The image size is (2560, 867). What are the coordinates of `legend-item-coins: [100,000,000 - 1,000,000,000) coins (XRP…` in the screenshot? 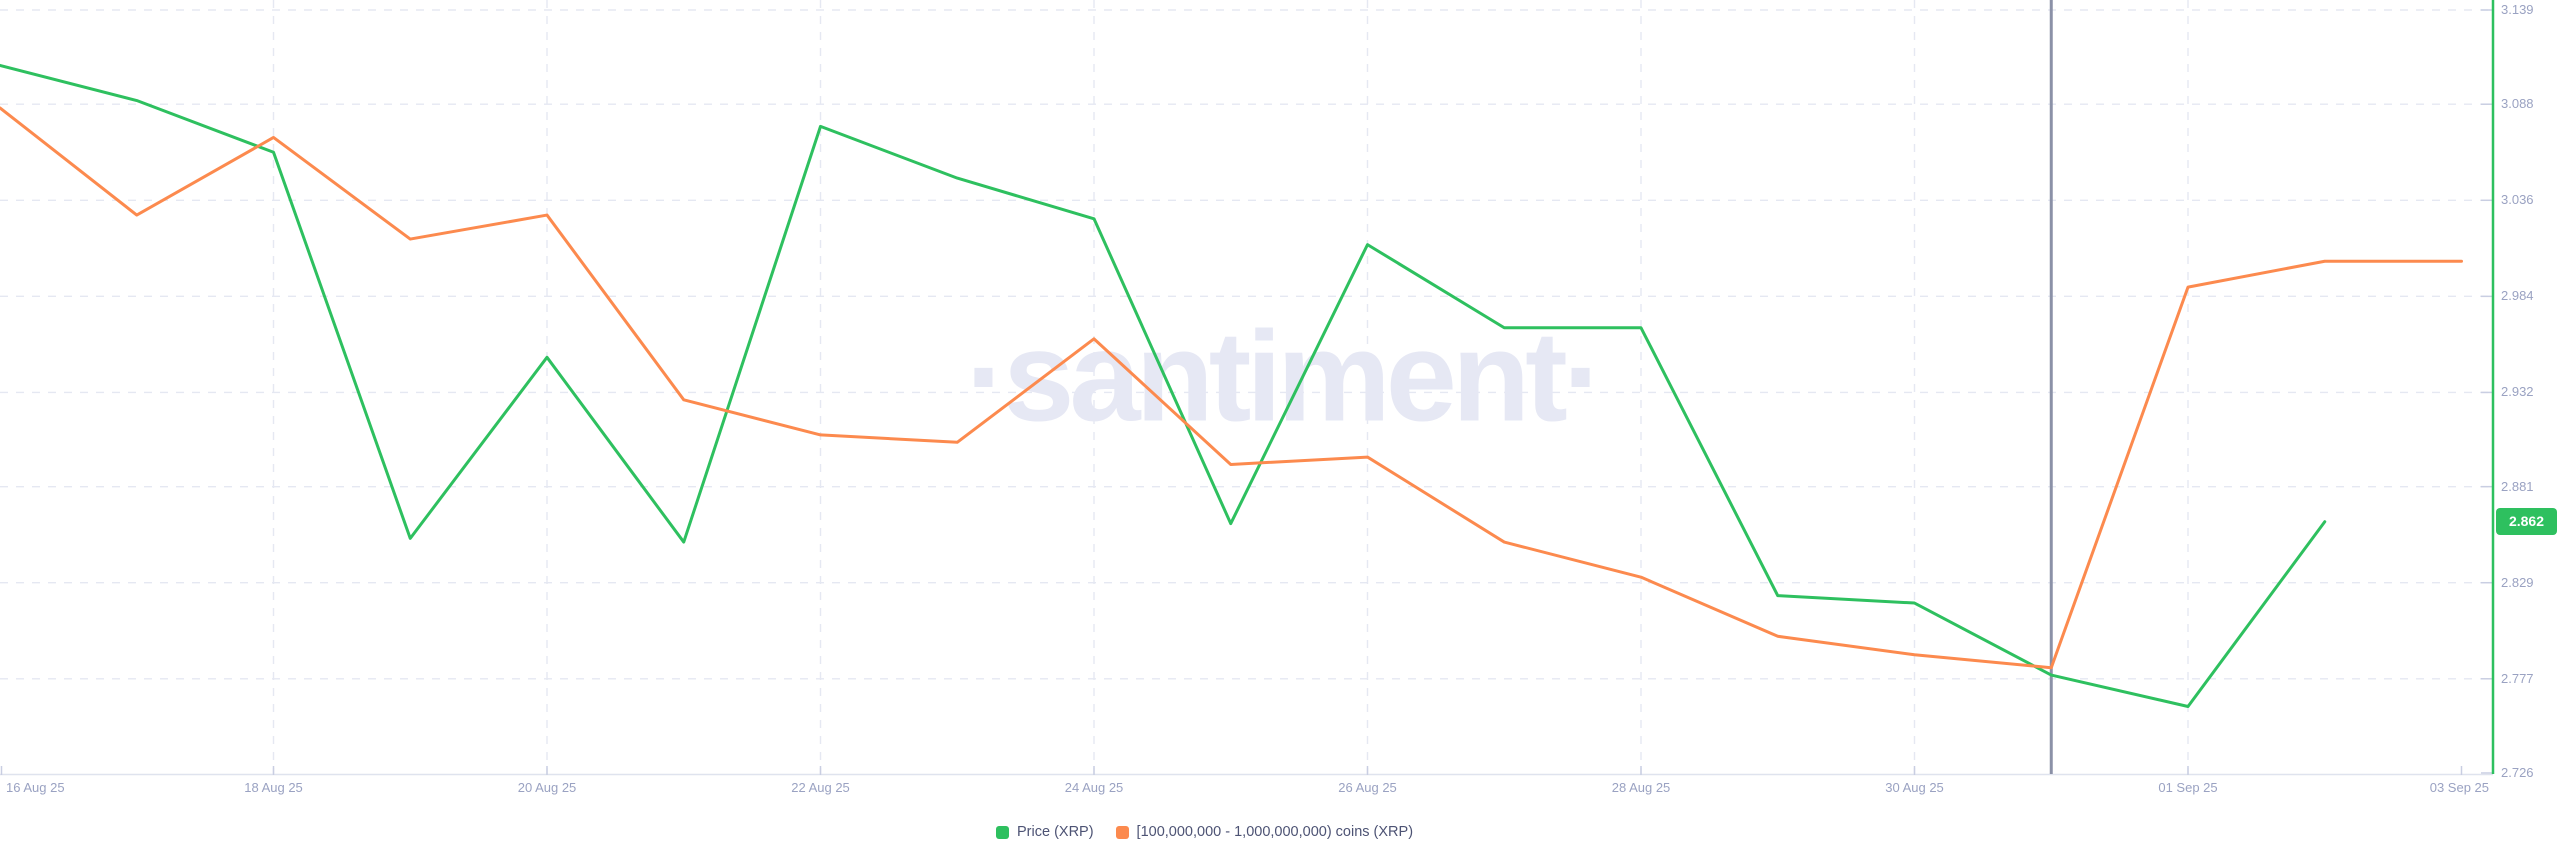 It's located at (1264, 832).